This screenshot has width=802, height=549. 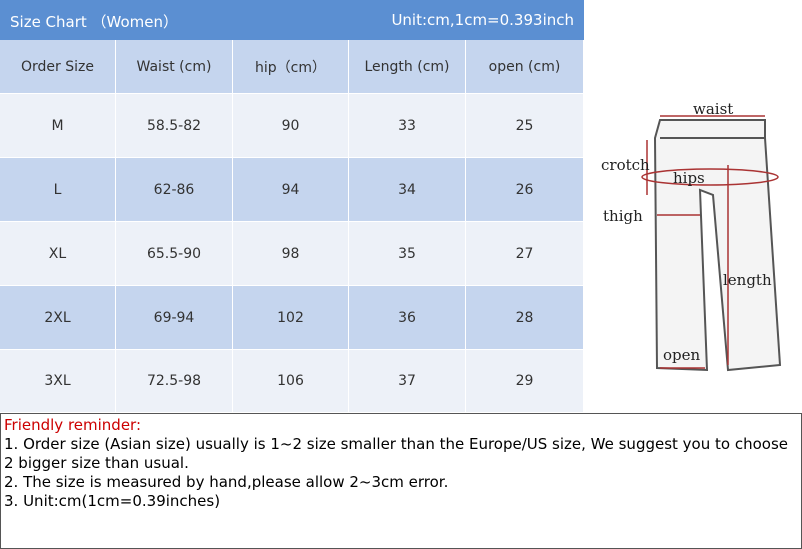 What do you see at coordinates (58, 254) in the screenshot?
I see `table-cell: XL` at bounding box center [58, 254].